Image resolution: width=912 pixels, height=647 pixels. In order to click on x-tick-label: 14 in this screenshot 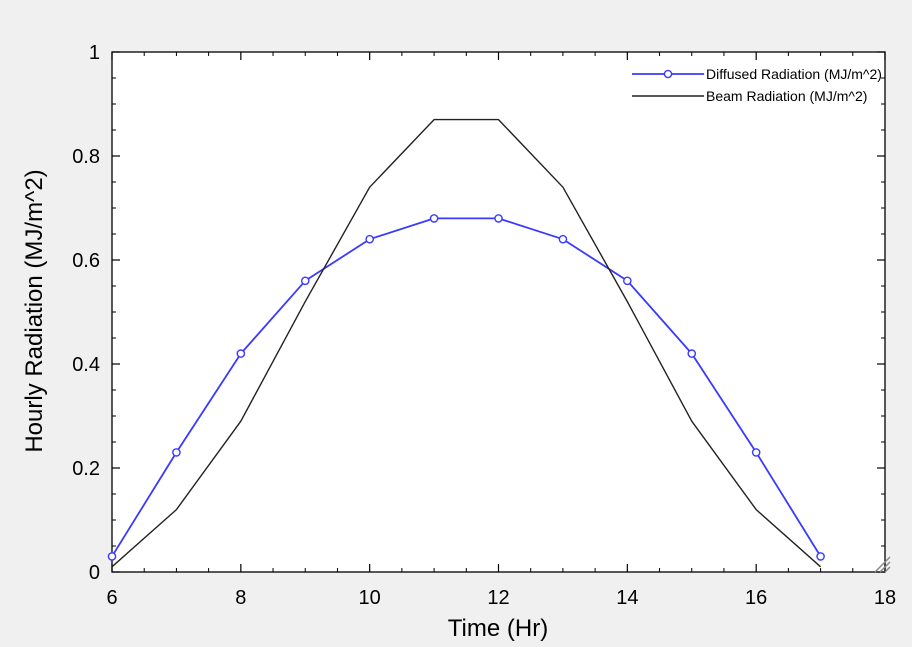, I will do `click(627, 598)`.